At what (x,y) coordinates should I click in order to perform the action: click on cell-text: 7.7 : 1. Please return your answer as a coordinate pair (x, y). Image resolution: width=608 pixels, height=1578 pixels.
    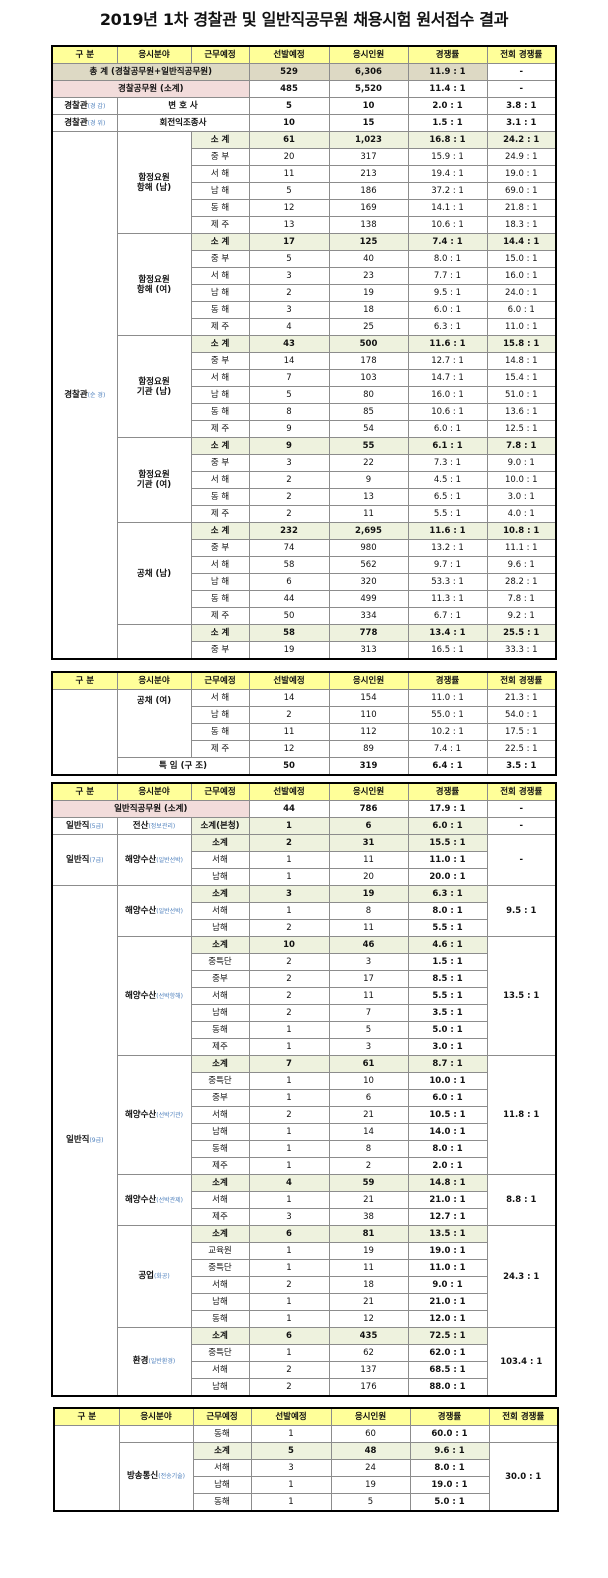
    Looking at the image, I should click on (447, 276).